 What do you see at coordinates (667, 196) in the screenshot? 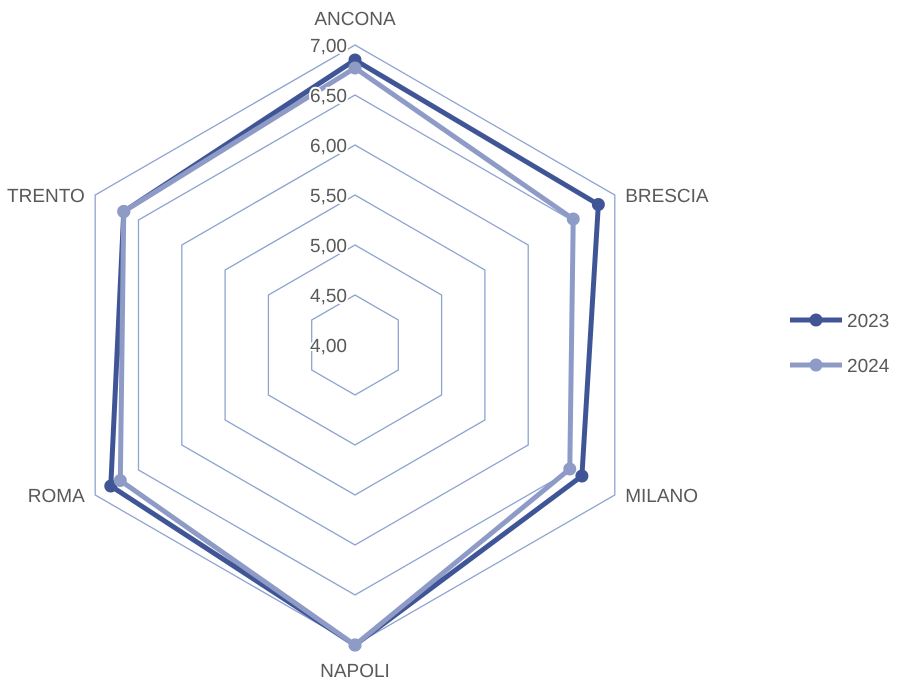
I see `spoke-label: BRESCIA` at bounding box center [667, 196].